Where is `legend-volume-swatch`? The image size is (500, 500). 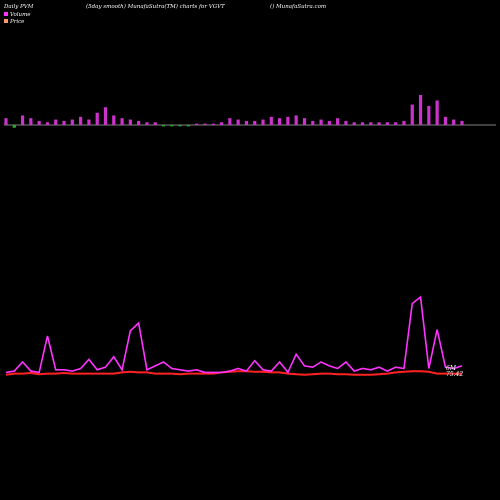 legend-volume-swatch is located at coordinates (6, 14).